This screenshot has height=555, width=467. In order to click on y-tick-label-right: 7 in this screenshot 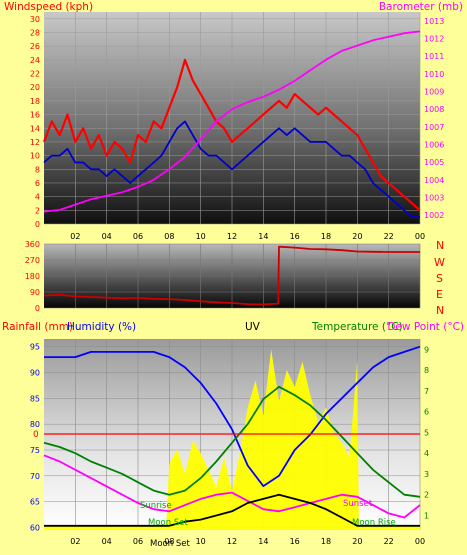, I will do `click(426, 391)`.